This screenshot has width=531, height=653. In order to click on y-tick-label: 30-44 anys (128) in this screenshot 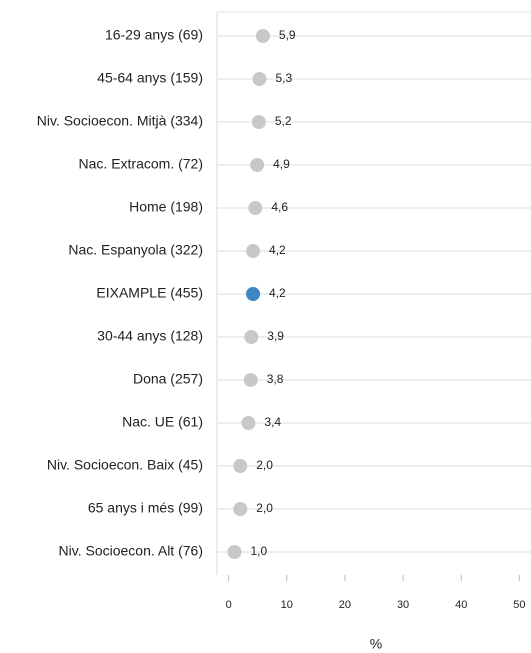, I will do `click(150, 336)`.